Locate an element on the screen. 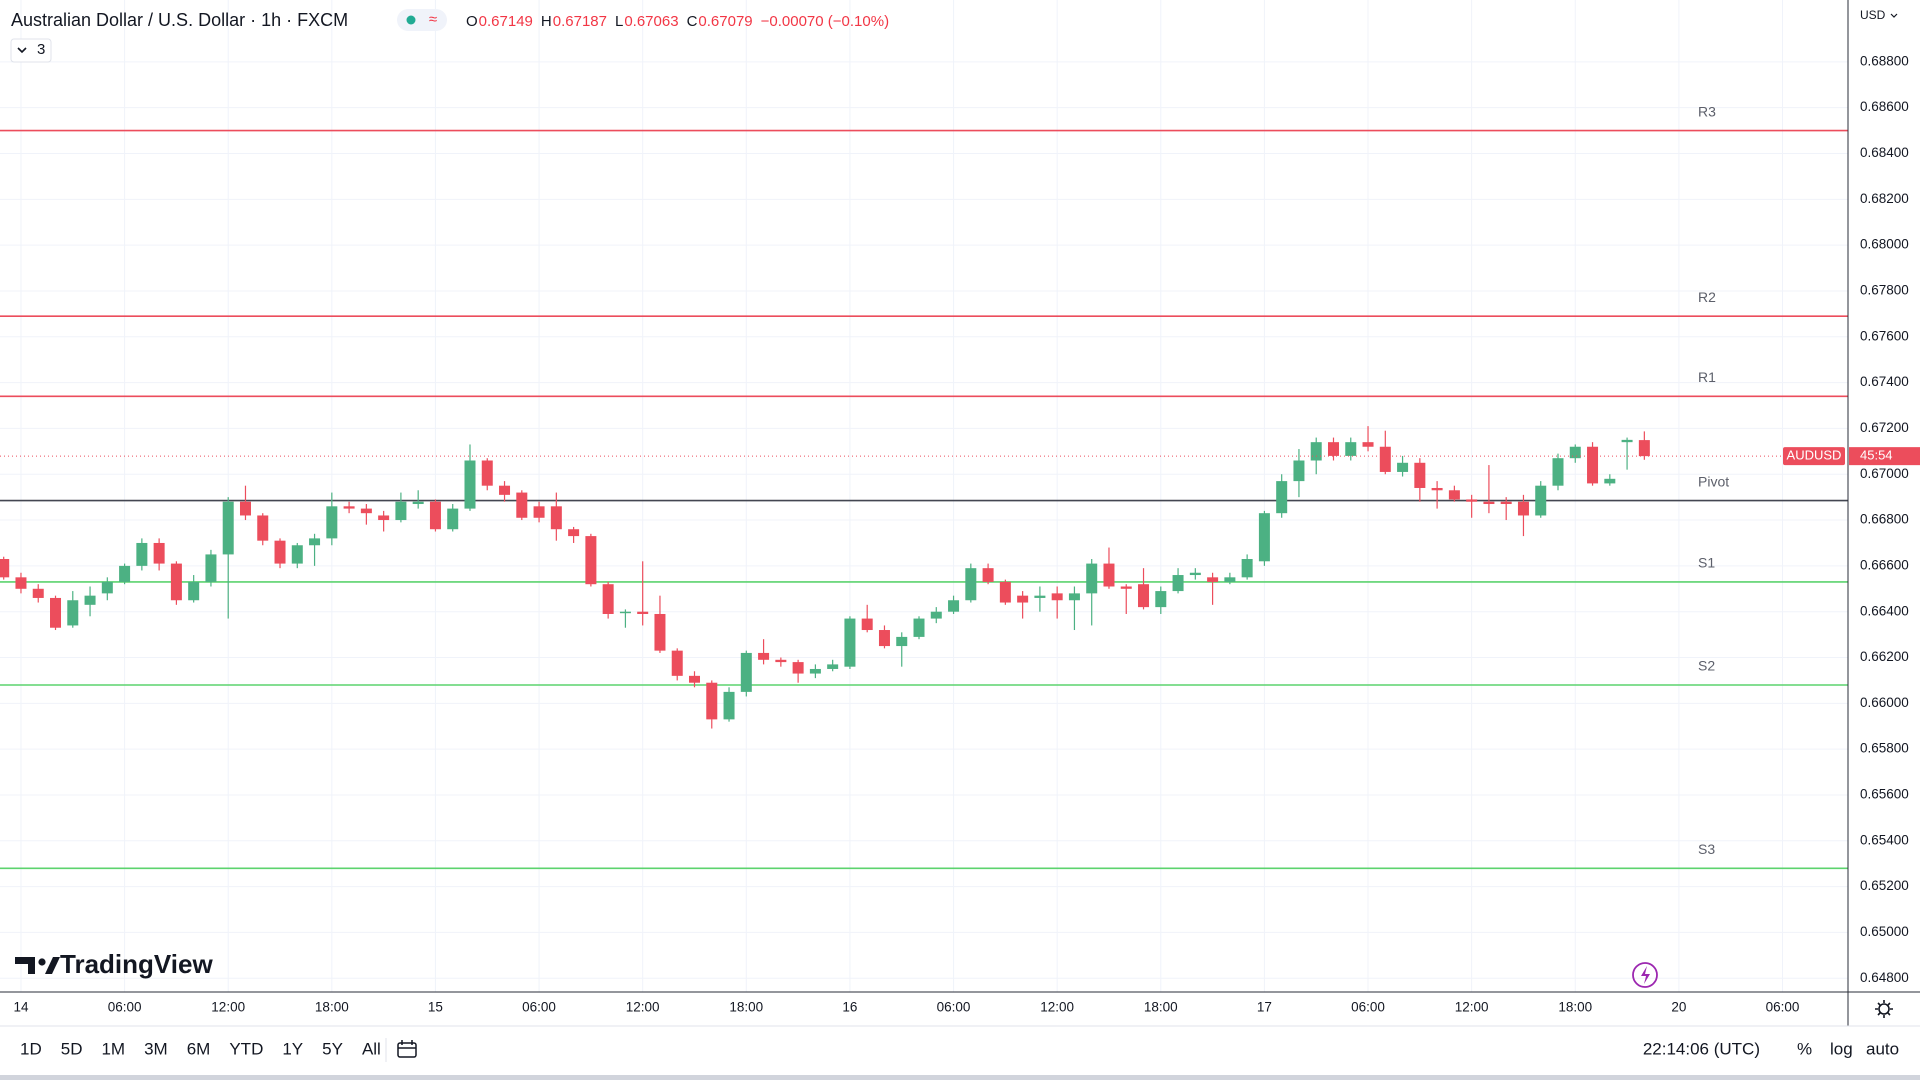  y-tick-label: 0.68000 is located at coordinates (1884, 244).